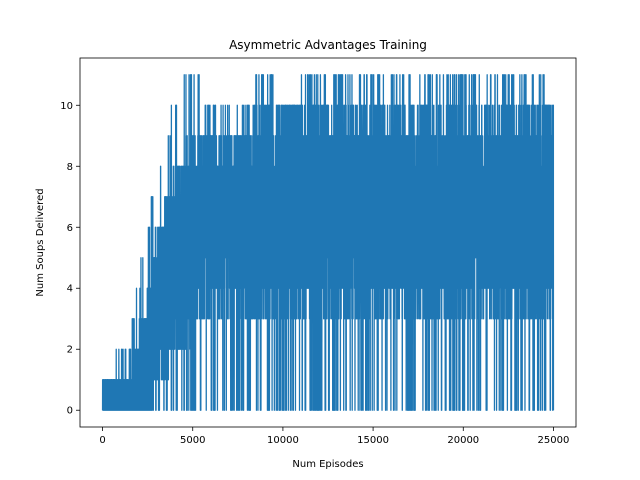  What do you see at coordinates (192, 440) in the screenshot?
I see `x-tick-label: 5000` at bounding box center [192, 440].